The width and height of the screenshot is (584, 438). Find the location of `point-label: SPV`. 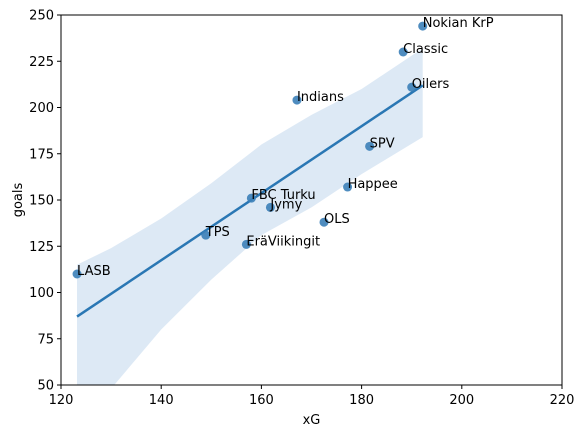

point-label: SPV is located at coordinates (382, 143).